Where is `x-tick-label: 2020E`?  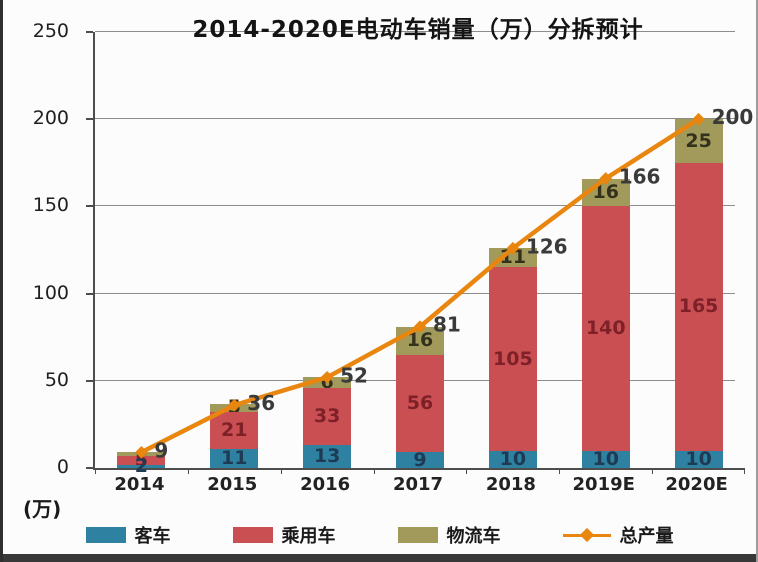
x-tick-label: 2020E is located at coordinates (696, 484).